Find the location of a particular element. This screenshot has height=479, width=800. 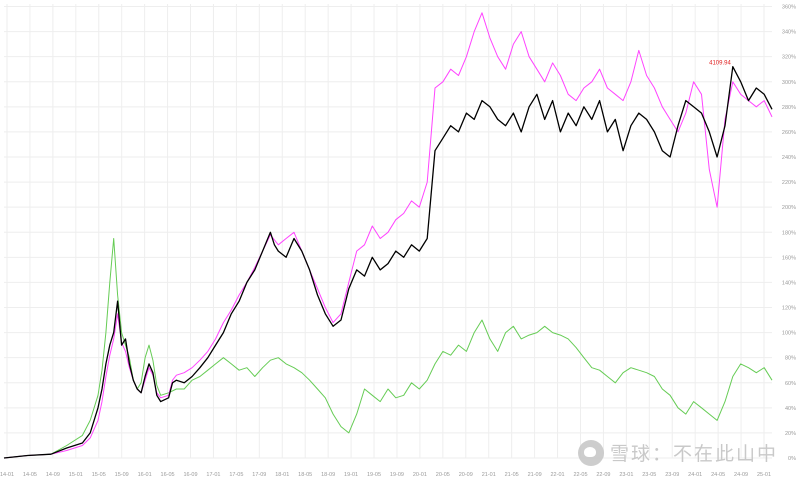

x-tick-label: 24-09 is located at coordinates (741, 475).